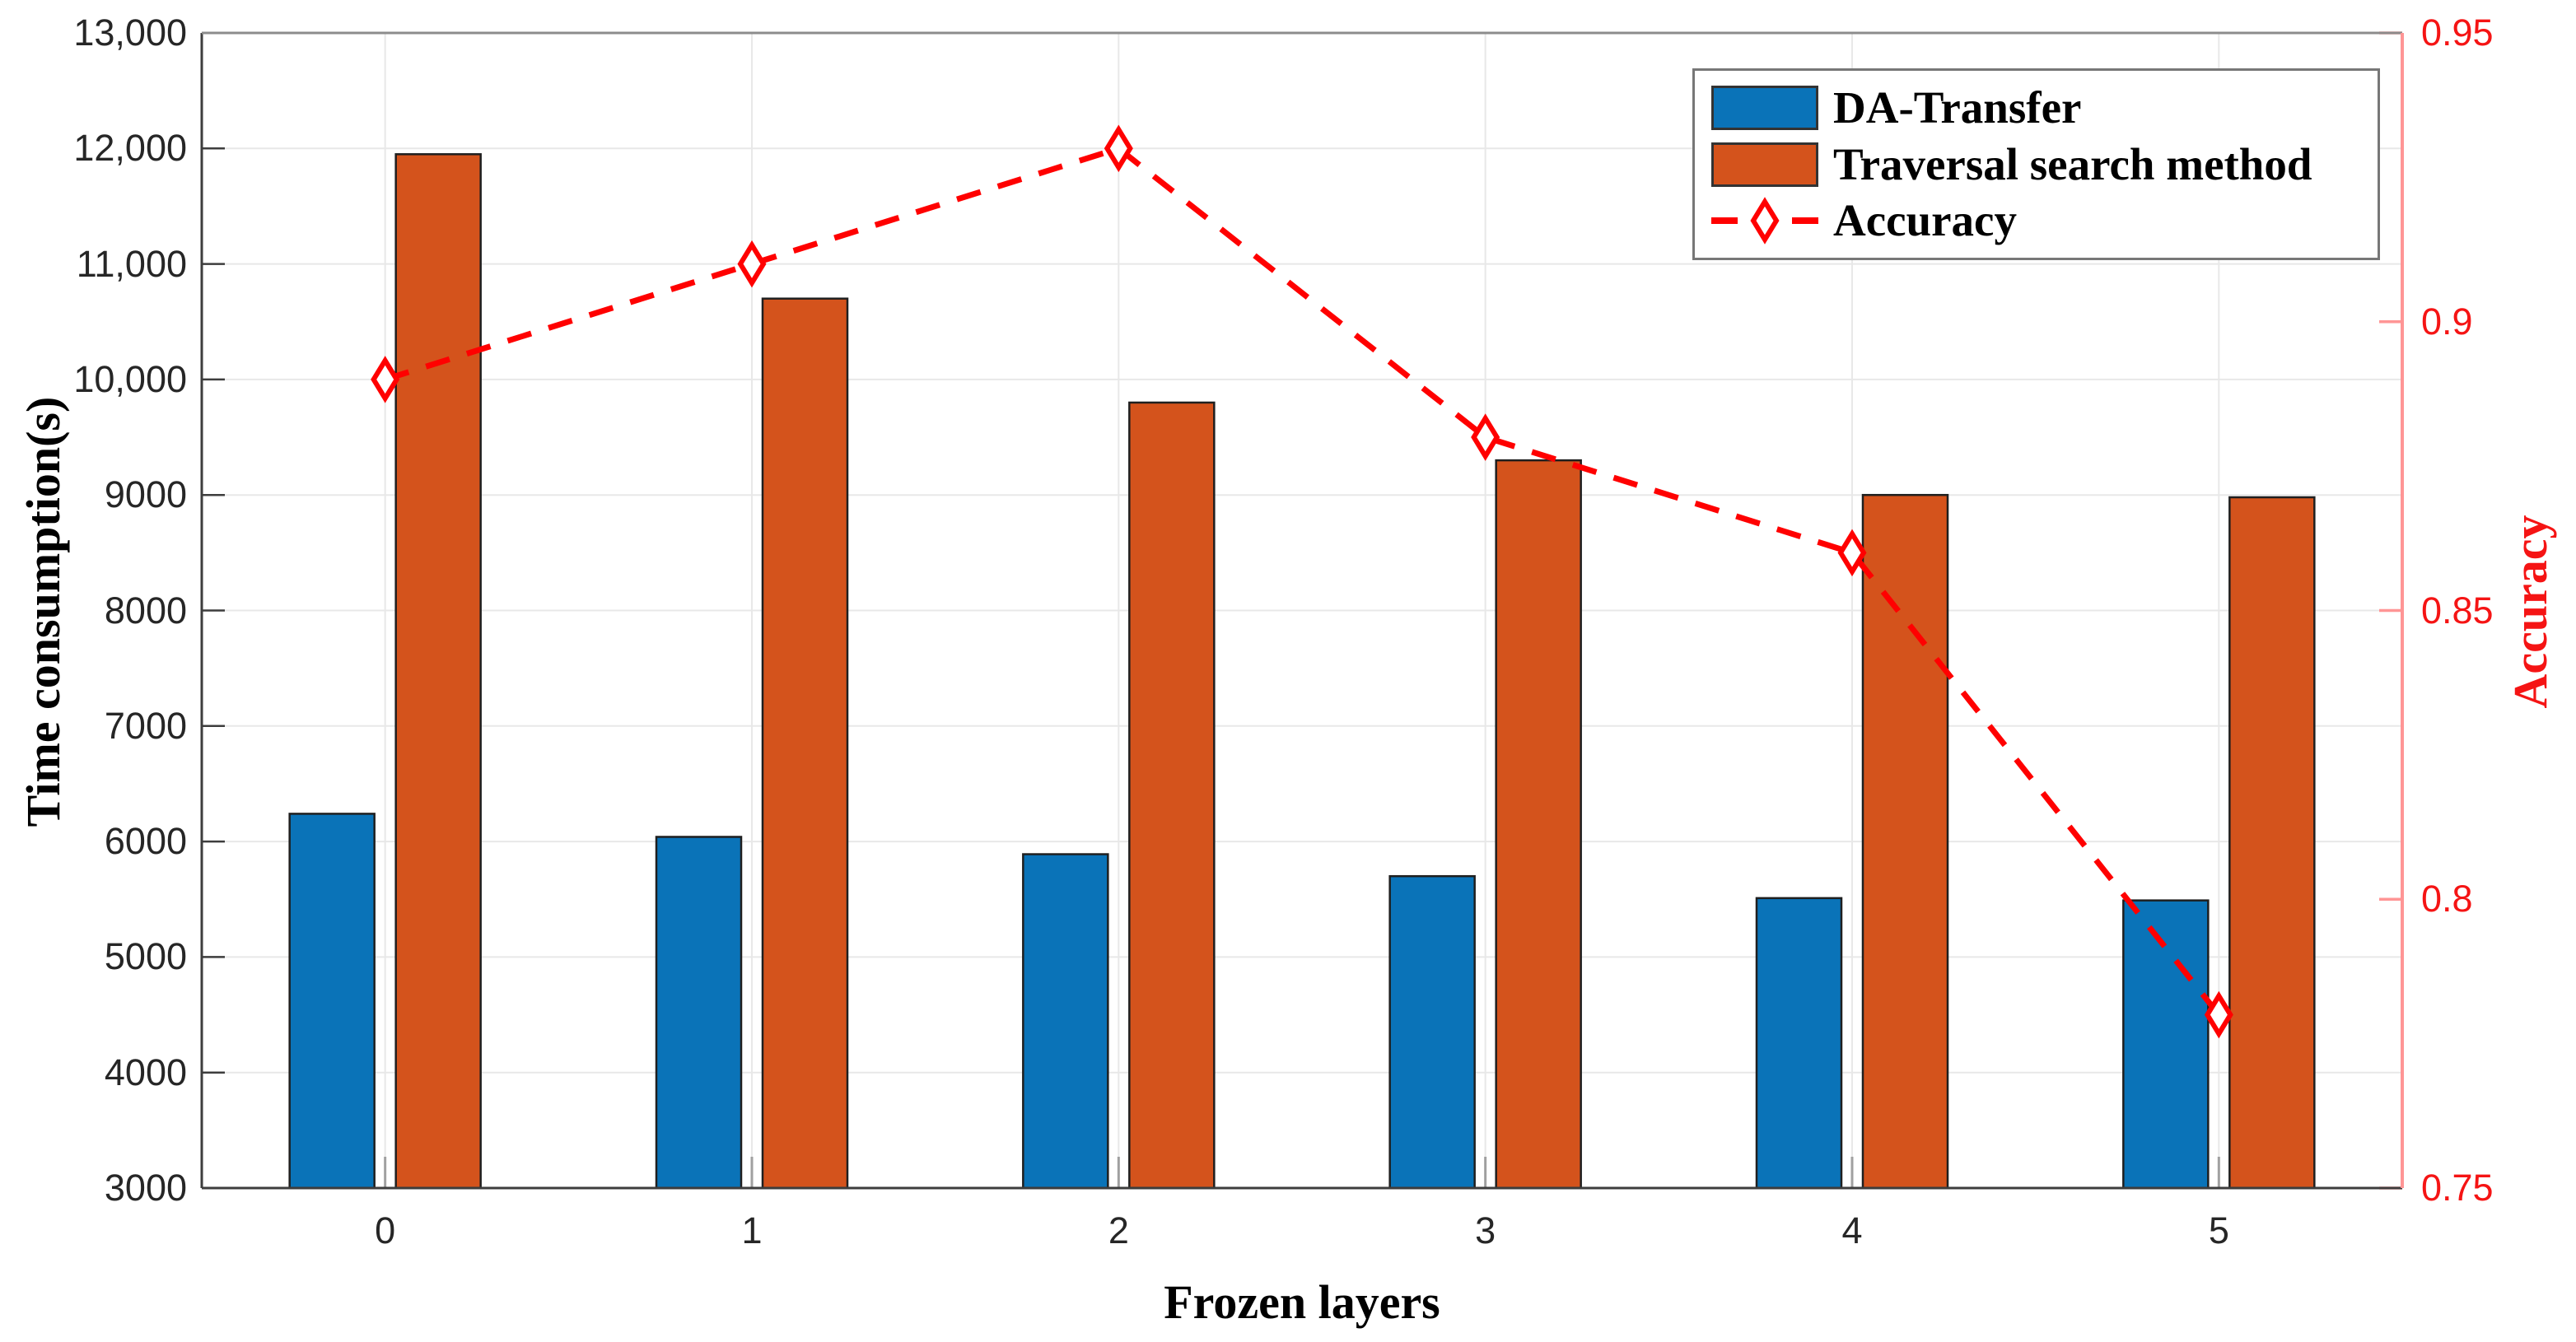 The width and height of the screenshot is (2576, 1342). I want to click on x-tick-label: 0, so click(385, 1230).